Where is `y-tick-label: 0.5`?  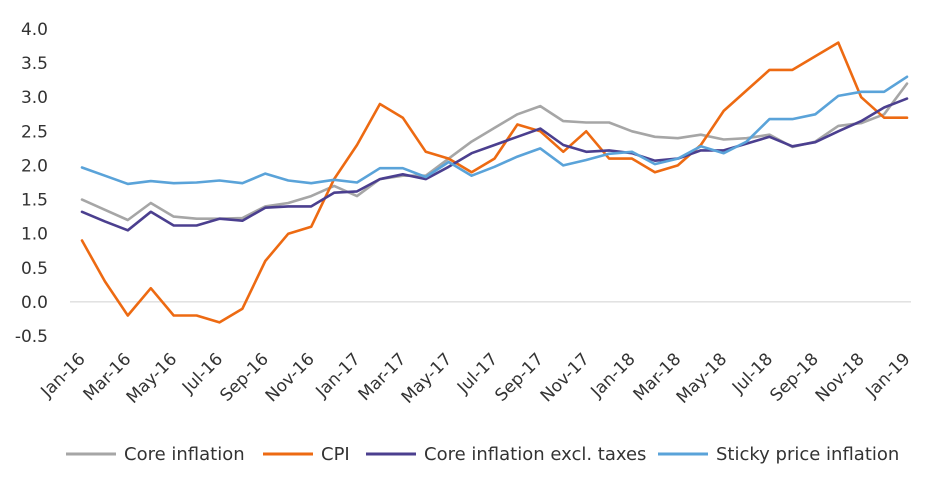 y-tick-label: 0.5 is located at coordinates (34, 269).